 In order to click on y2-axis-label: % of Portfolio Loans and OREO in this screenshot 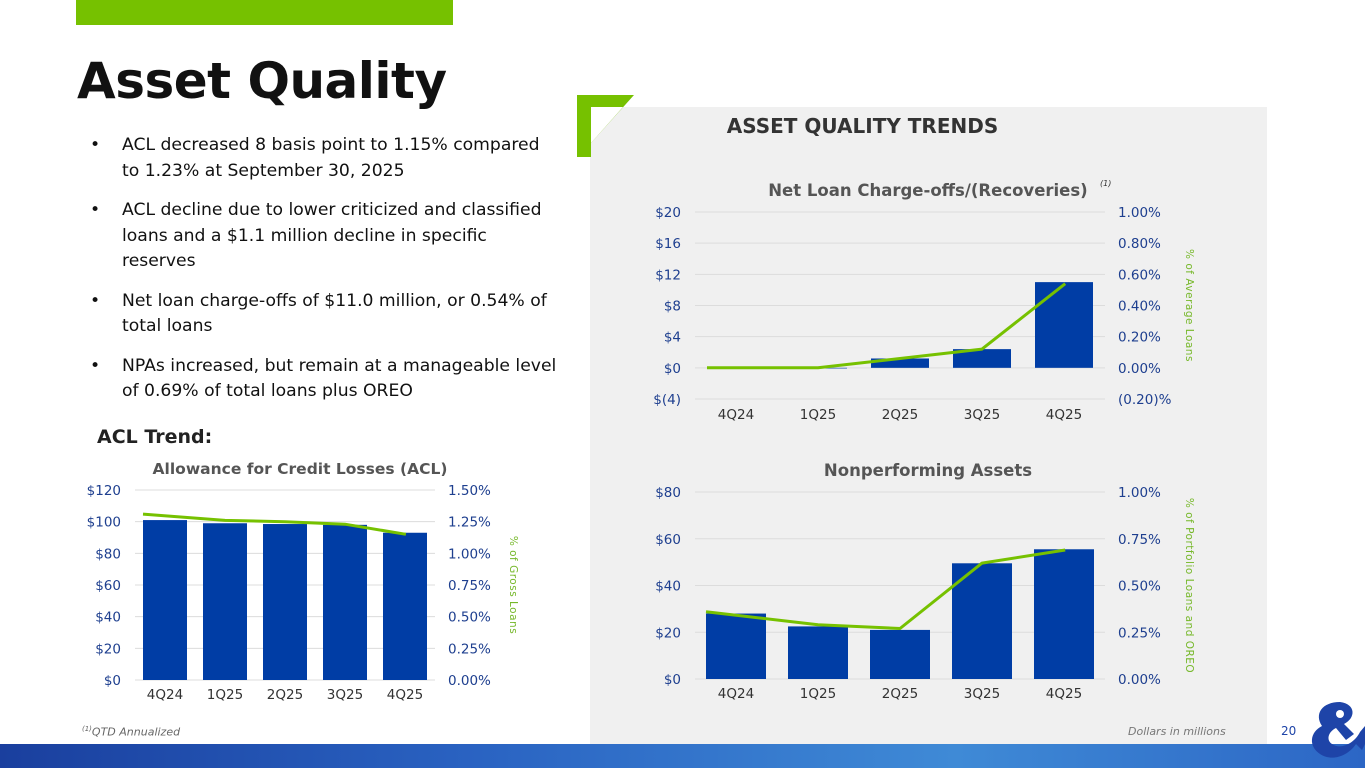, I will do `click(1189, 585)`.